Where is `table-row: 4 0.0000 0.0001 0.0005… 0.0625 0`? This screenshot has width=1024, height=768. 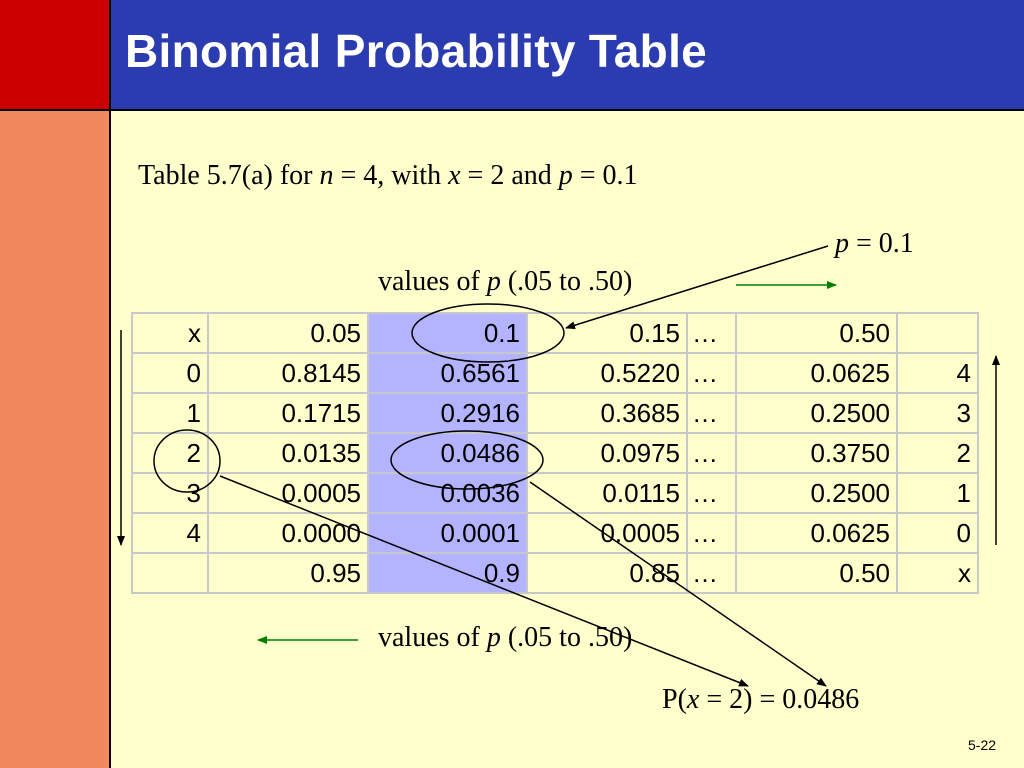 table-row: 4 0.0000 0.0001 0.0005… 0.0625 0 is located at coordinates (555, 533).